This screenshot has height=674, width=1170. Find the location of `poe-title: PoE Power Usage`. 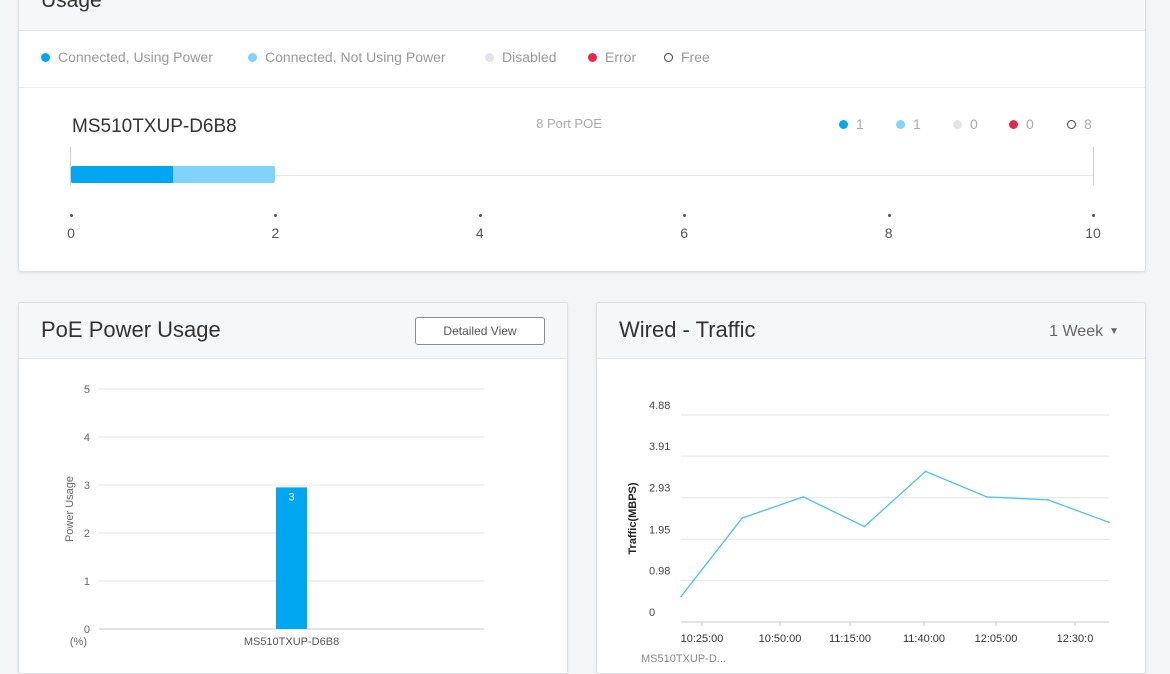

poe-title: PoE Power Usage is located at coordinates (131, 329).